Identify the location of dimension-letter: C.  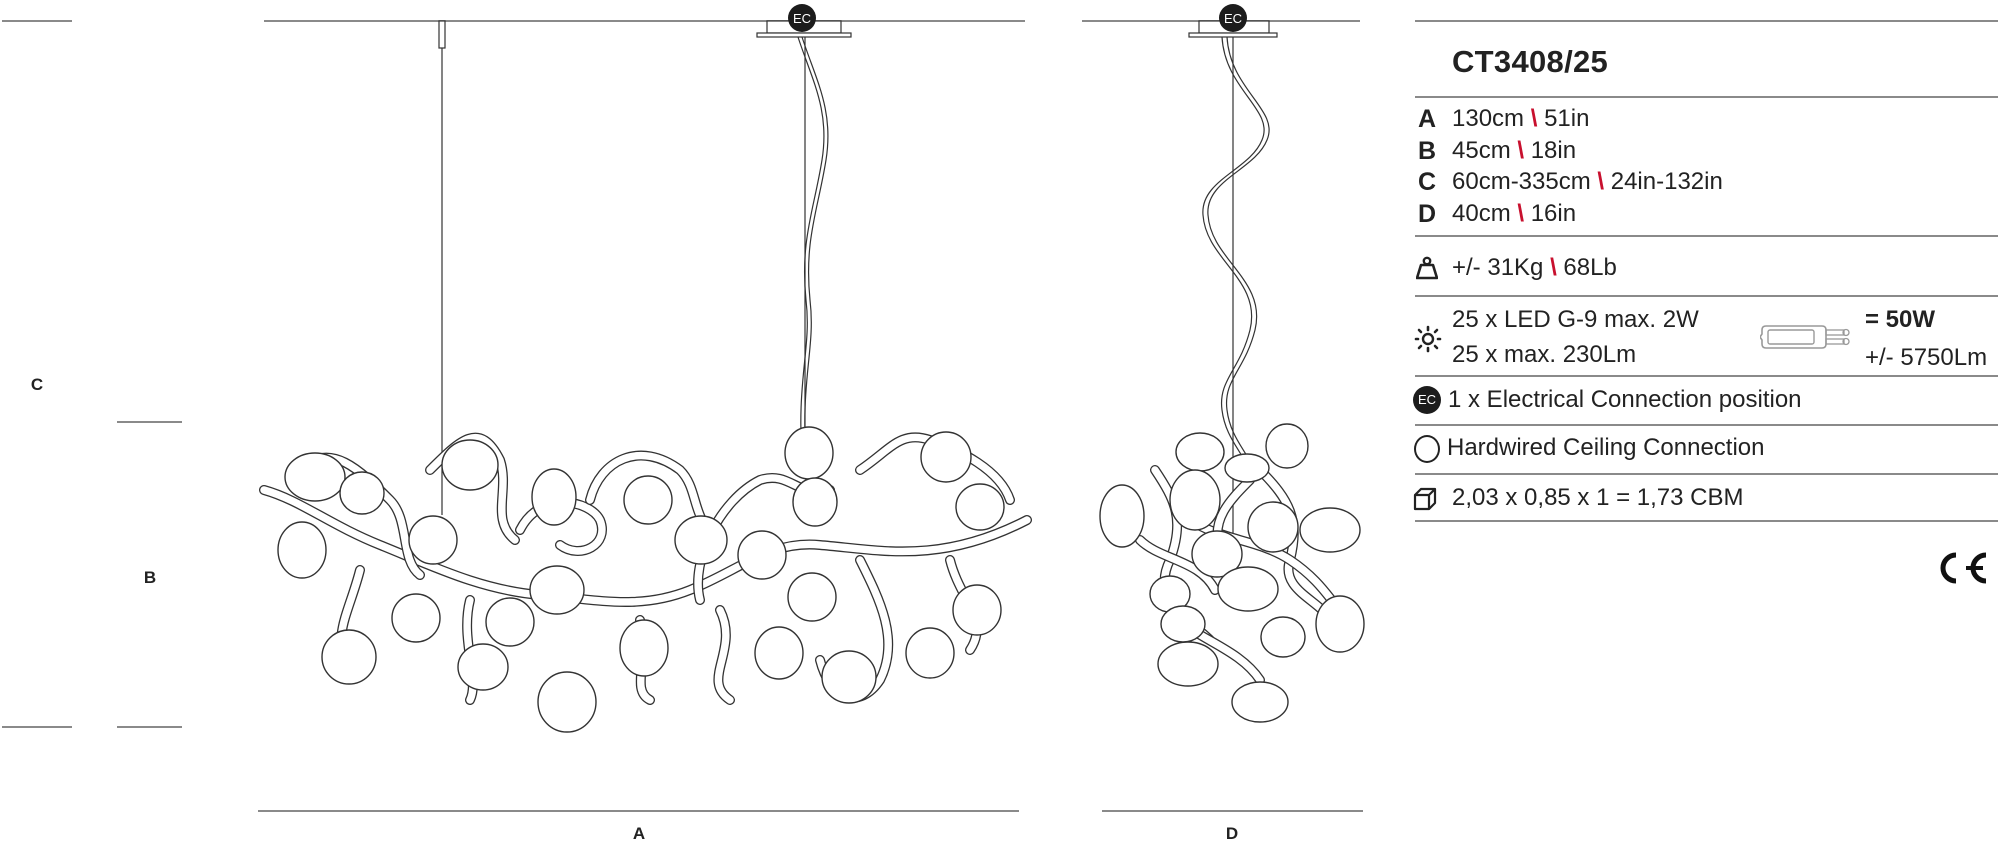
(1427, 182).